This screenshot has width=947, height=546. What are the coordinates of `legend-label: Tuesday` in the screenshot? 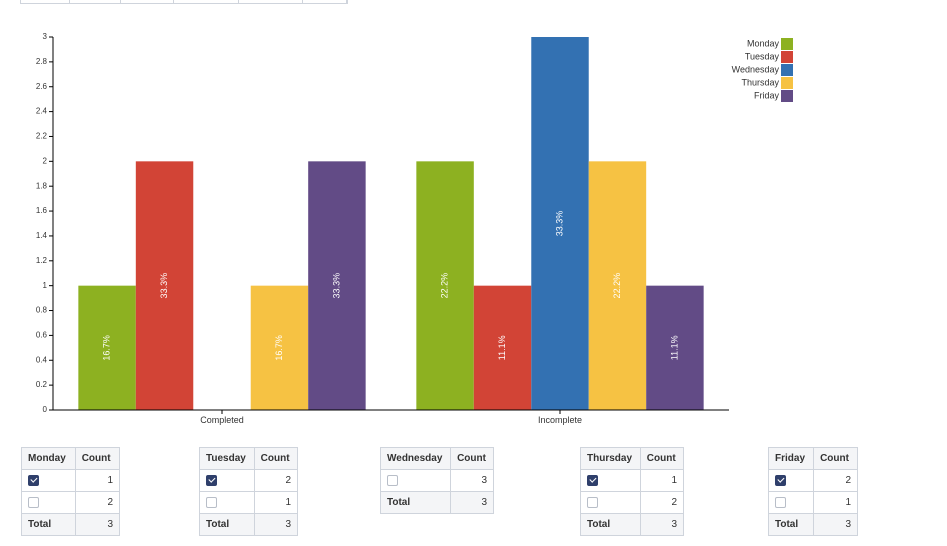 It's located at (762, 56).